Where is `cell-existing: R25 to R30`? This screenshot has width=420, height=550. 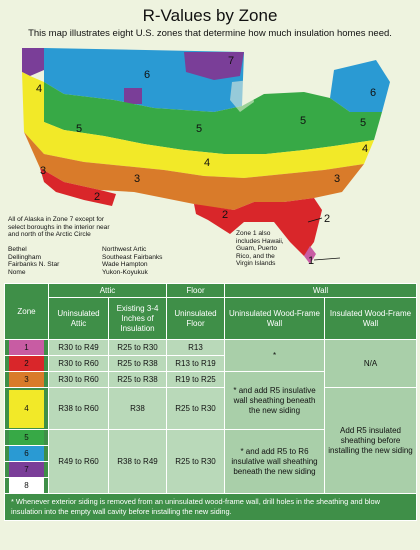 cell-existing: R25 to R30 is located at coordinates (137, 347).